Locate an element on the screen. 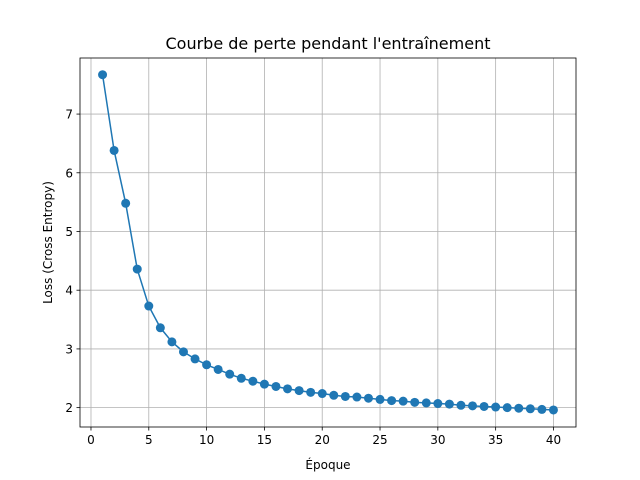  y-tick-label: 2 is located at coordinates (69, 408).